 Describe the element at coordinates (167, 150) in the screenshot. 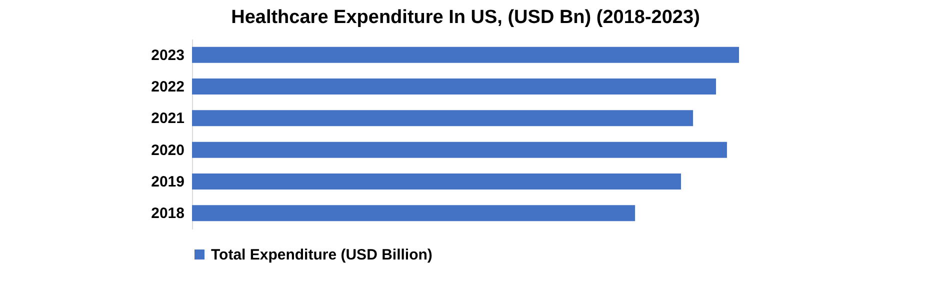

I see `y-tick-label: 2020` at that location.